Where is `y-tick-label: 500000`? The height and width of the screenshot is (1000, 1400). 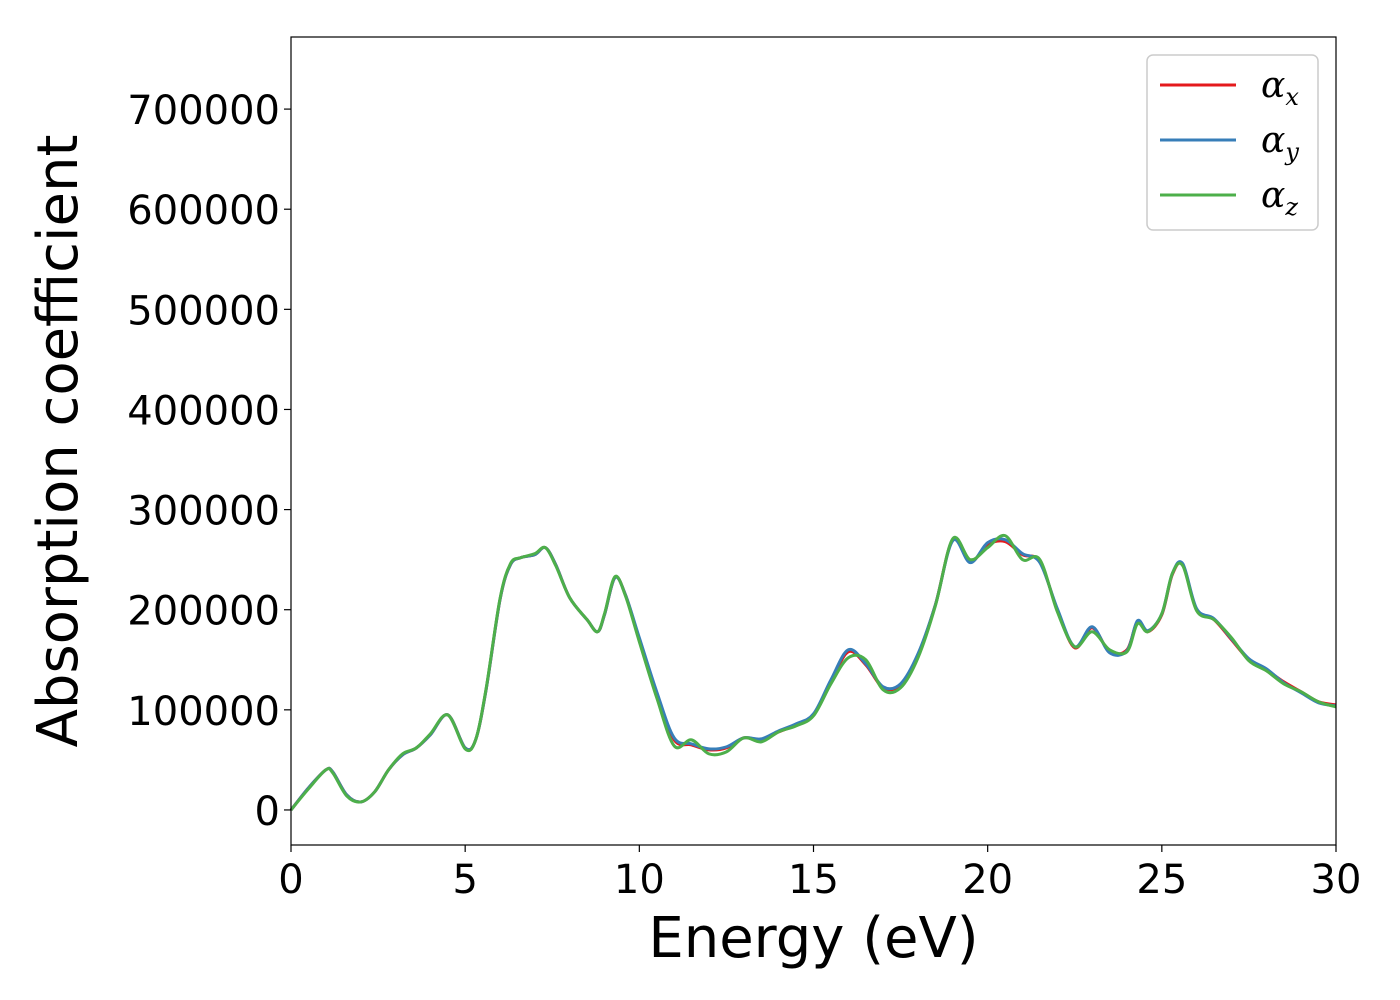
y-tick-label: 500000 is located at coordinates (203, 311).